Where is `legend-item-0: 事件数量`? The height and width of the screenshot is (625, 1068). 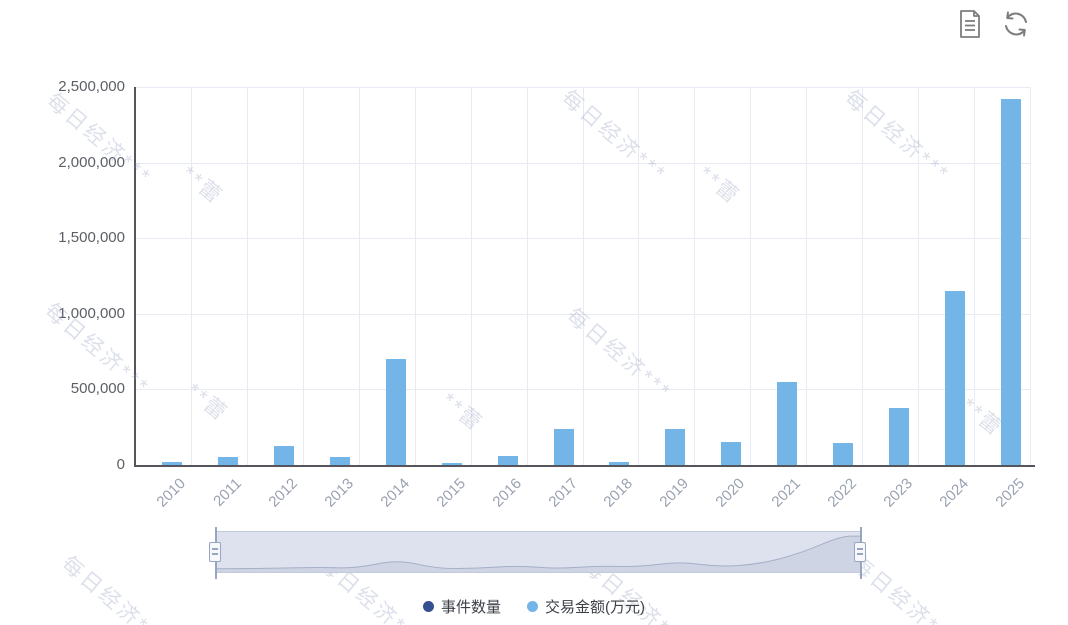 legend-item-0: 事件数量 is located at coordinates (461, 606).